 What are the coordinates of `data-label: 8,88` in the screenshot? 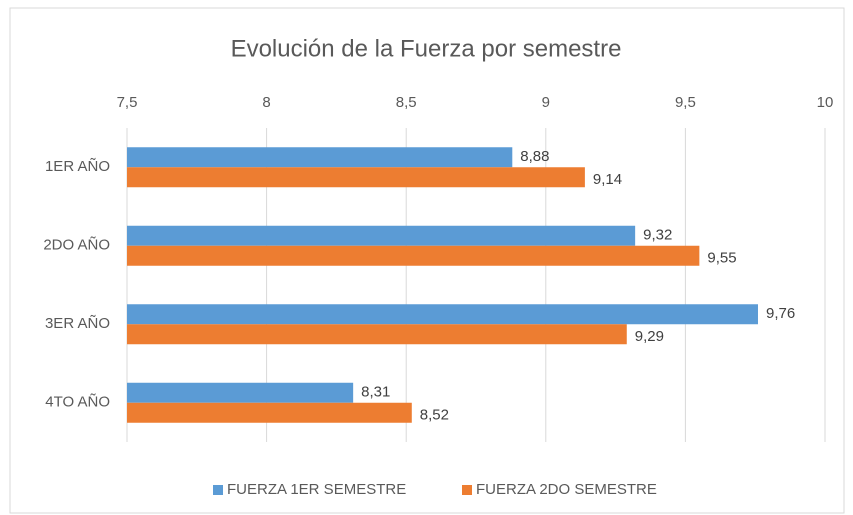 It's located at (534, 156).